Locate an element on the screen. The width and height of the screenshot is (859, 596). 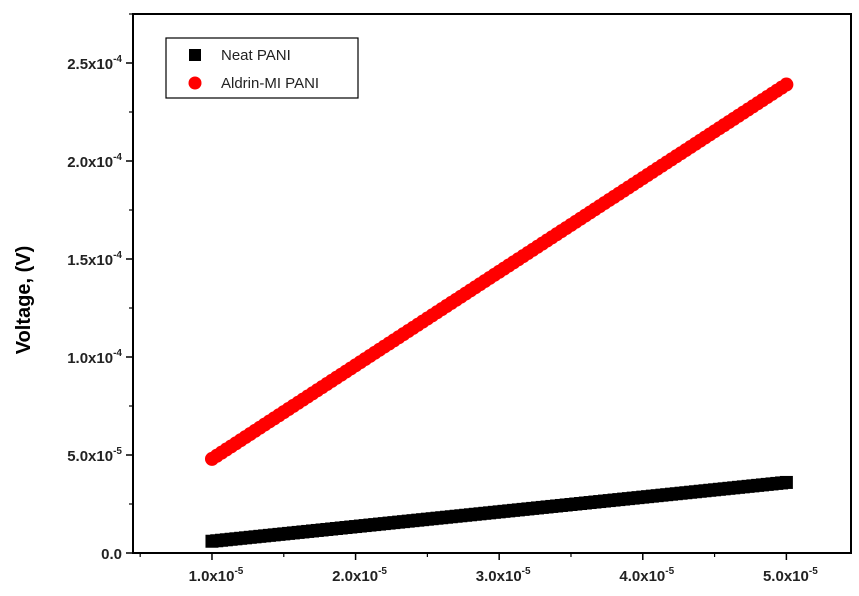
tick-label-base: 2.5x10 is located at coordinates (90, 64).